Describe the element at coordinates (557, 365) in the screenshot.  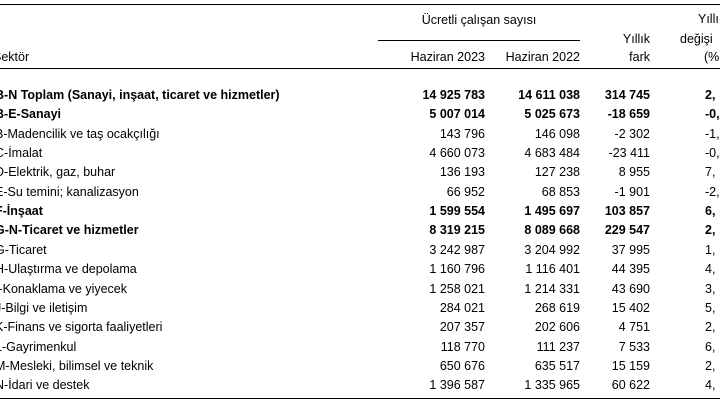
I see `cell: 635 517` at that location.